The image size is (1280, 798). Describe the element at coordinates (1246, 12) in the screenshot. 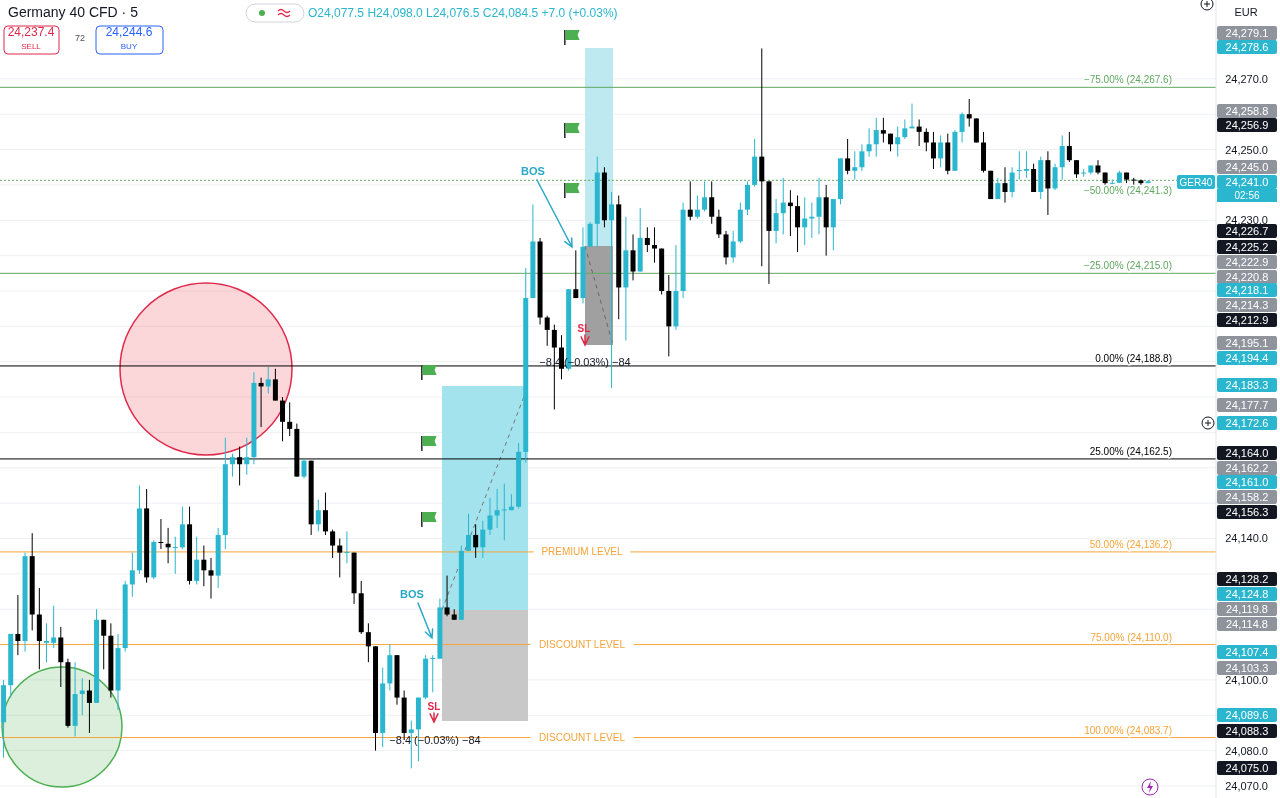

I see `text: EUR` at that location.